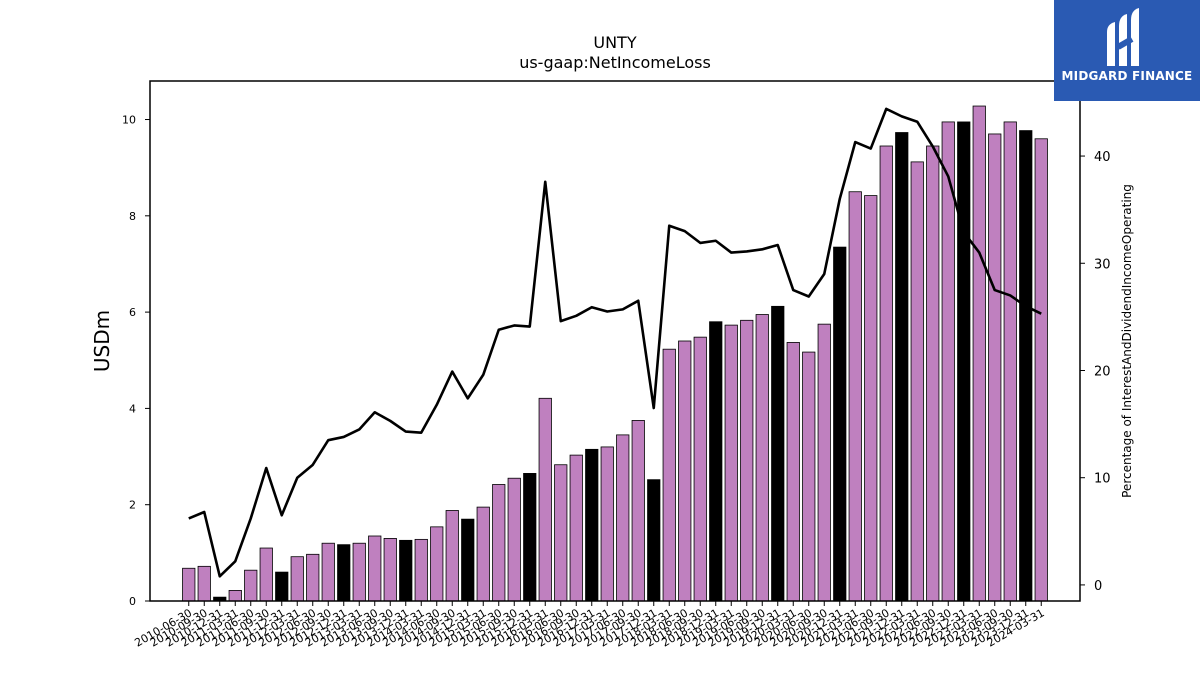 This screenshot has width=1200, height=675. What do you see at coordinates (1102, 264) in the screenshot?
I see `y2-tick-label: 30` at bounding box center [1102, 264].